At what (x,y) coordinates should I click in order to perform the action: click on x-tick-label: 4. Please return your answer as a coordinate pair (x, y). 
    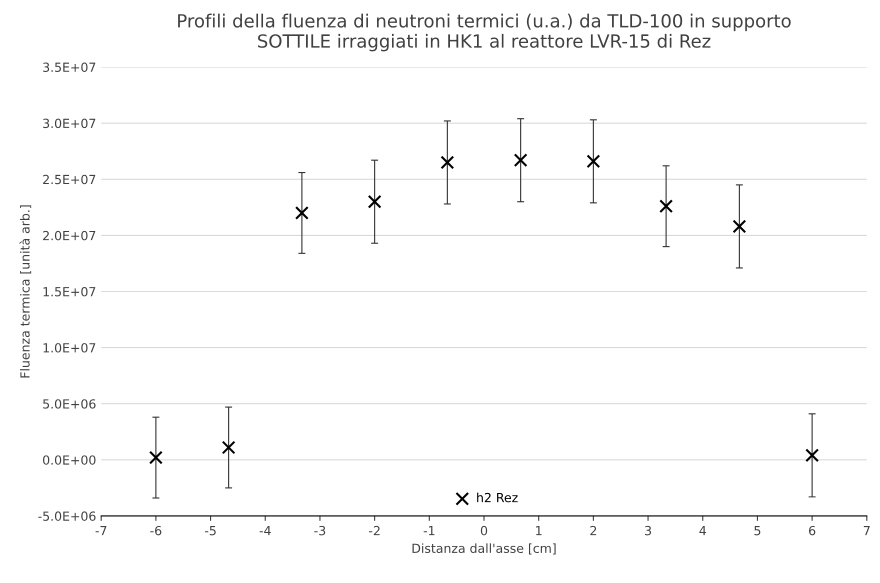
    Looking at the image, I should click on (702, 531).